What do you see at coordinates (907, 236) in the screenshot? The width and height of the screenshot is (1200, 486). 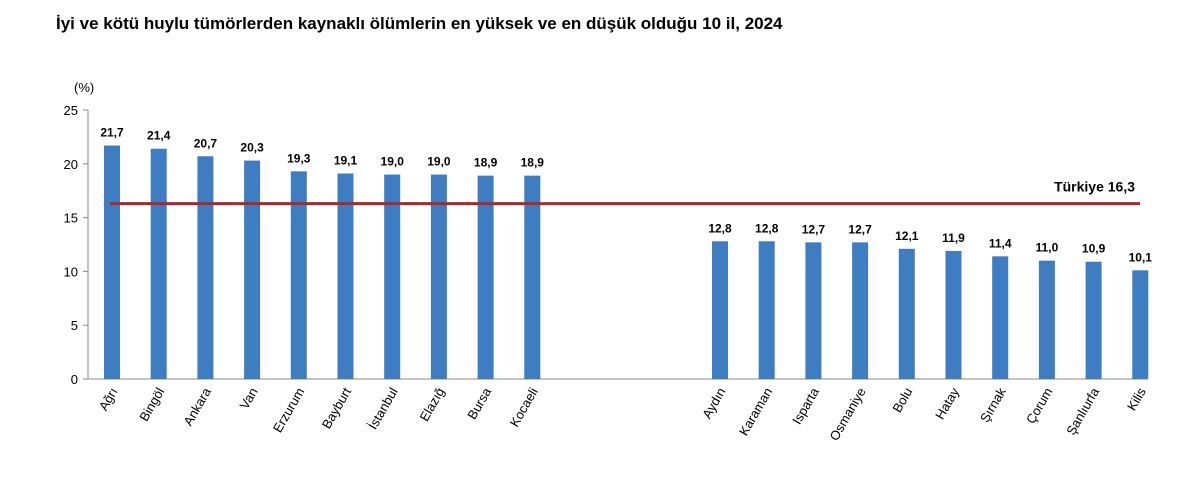 I see `data-label: 12,1` at bounding box center [907, 236].